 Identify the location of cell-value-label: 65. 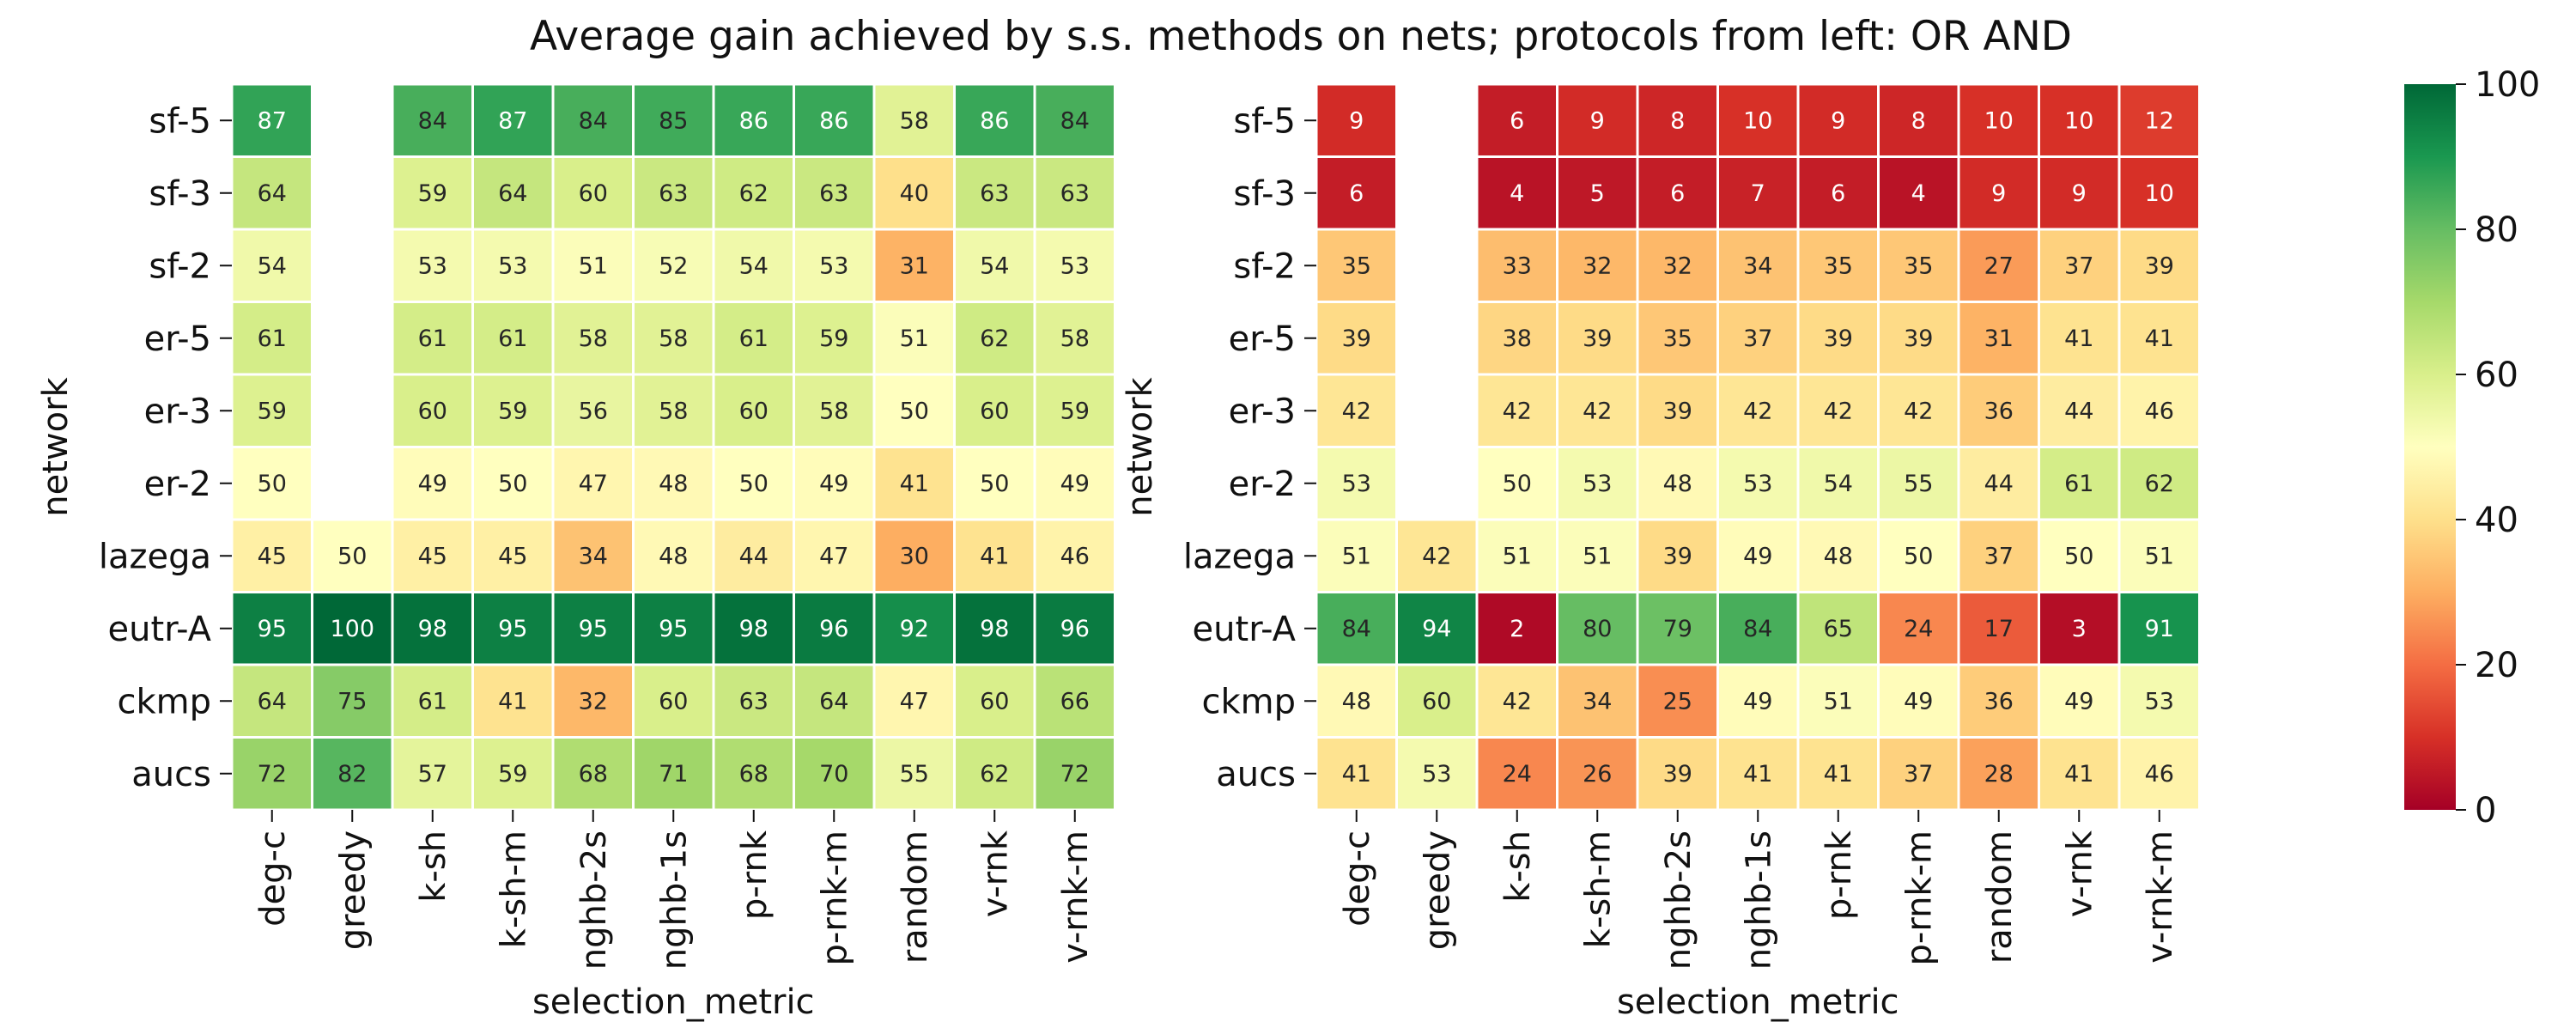
(1838, 629).